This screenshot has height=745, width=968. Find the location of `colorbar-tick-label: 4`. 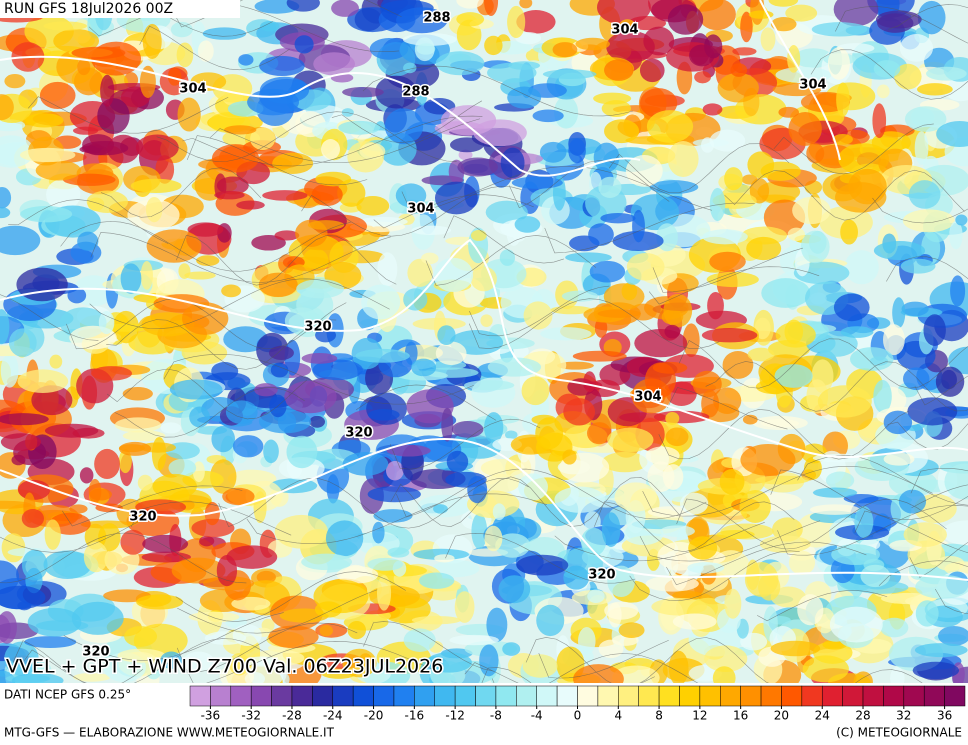

colorbar-tick-label: 4 is located at coordinates (618, 716).